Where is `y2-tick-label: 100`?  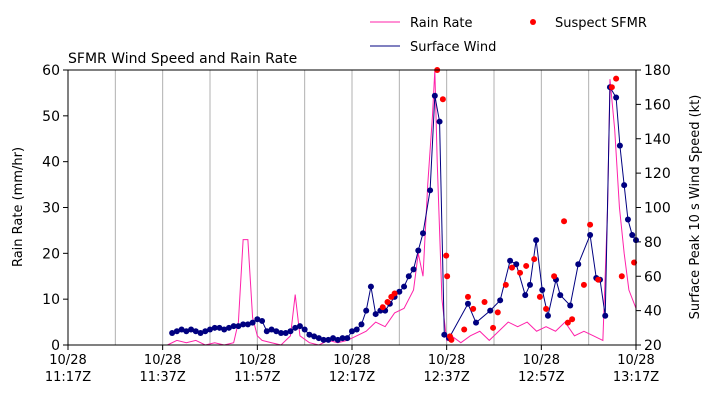
y2-tick-label: 100 is located at coordinates (657, 209).